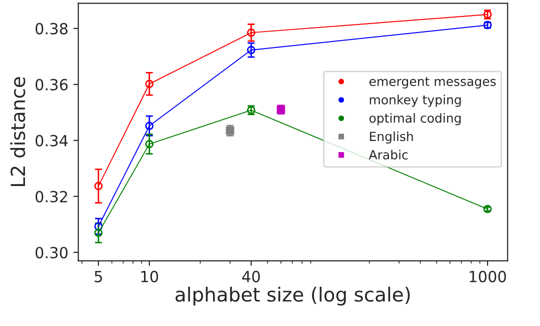  I want to click on legend-label: Arabic, so click(388, 155).